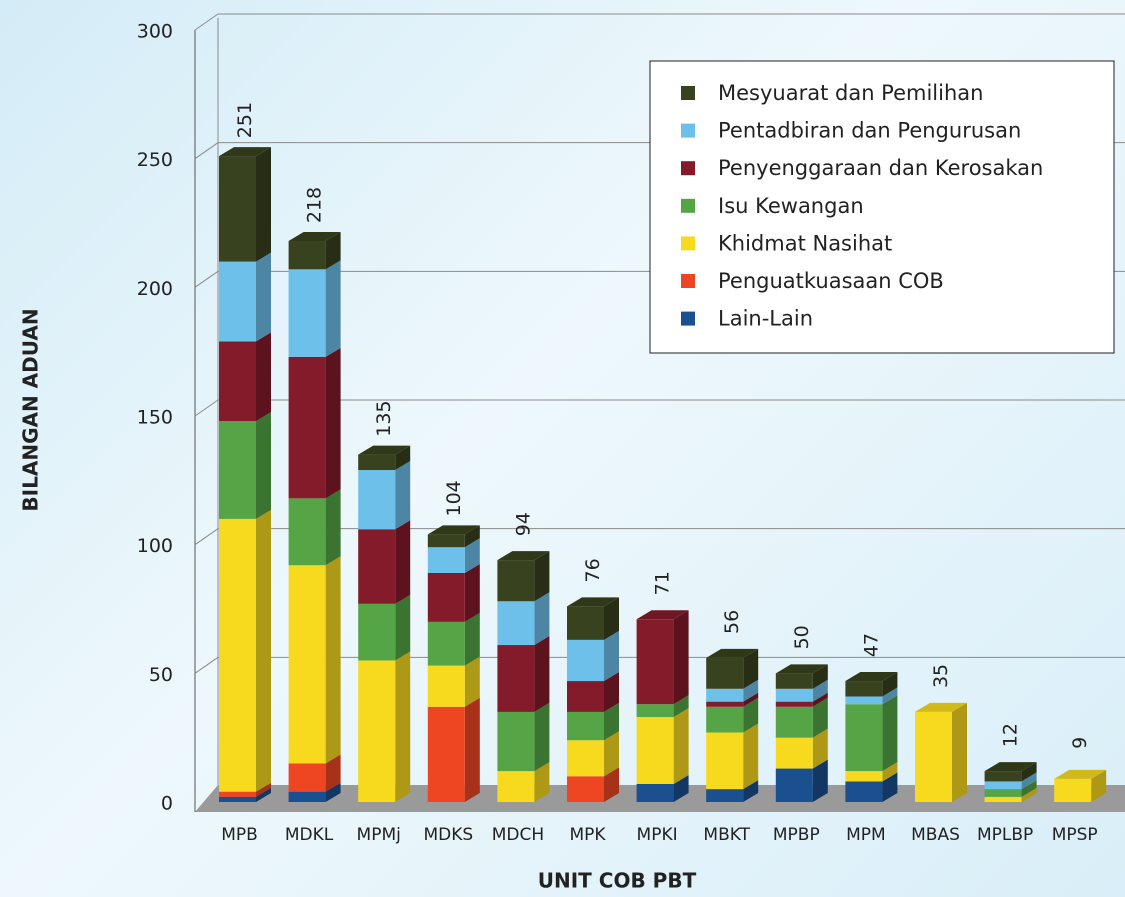  I want to click on x-tick-label: MPM, so click(866, 835).